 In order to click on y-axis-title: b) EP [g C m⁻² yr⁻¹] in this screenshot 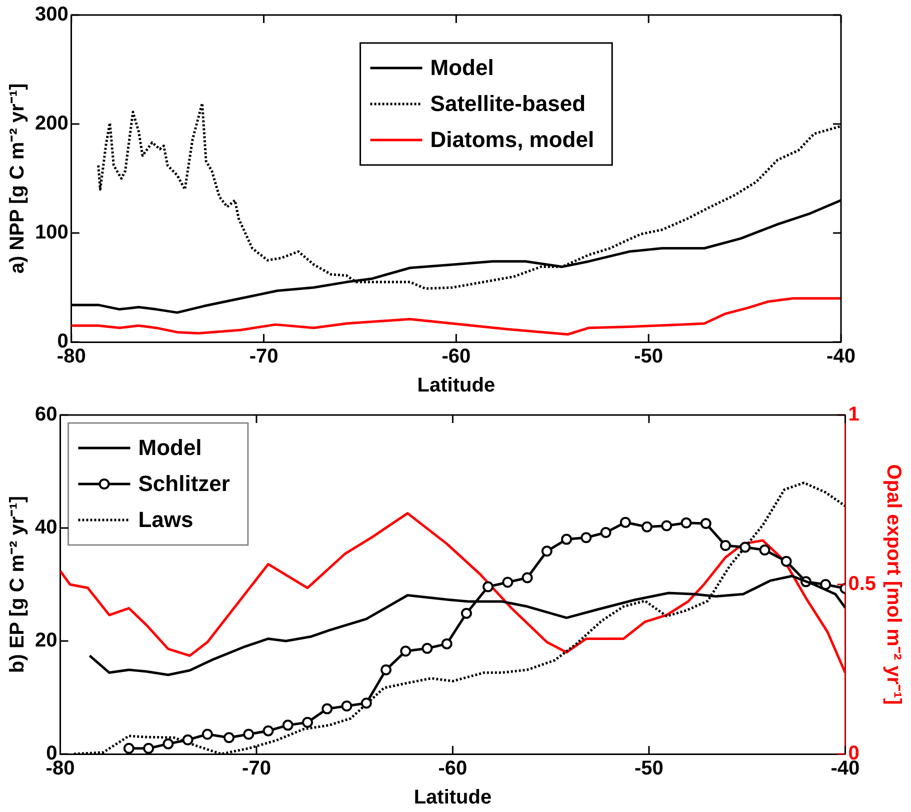, I will do `click(17, 584)`.